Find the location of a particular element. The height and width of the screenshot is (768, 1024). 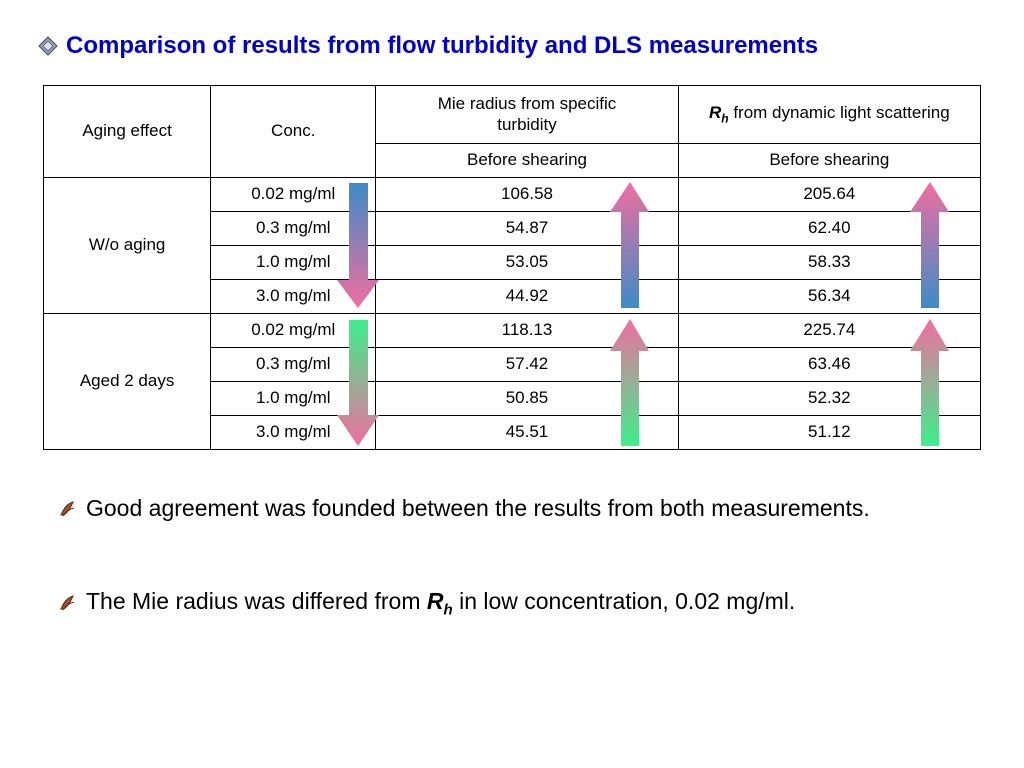

rh-cell: 58.33 is located at coordinates (829, 262).